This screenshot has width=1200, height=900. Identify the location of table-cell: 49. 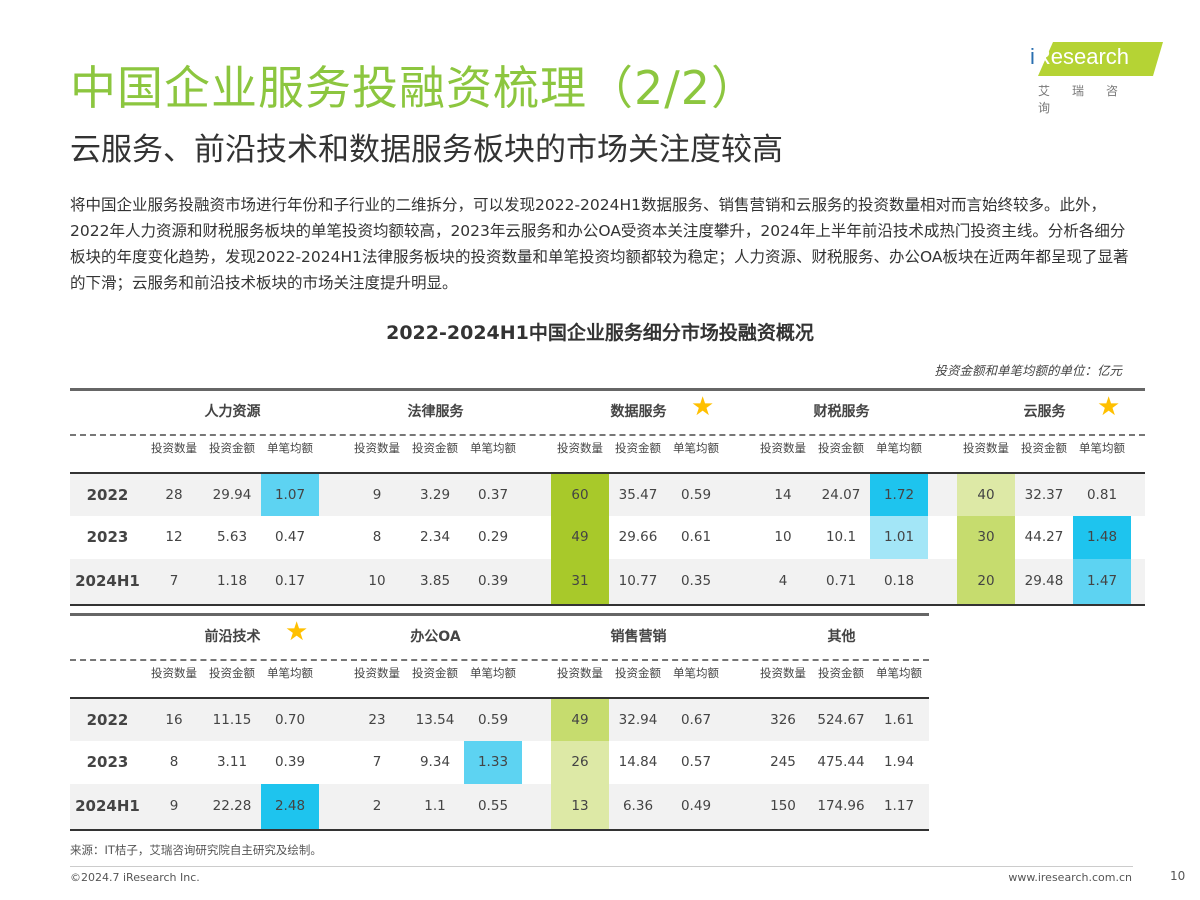
(580, 537).